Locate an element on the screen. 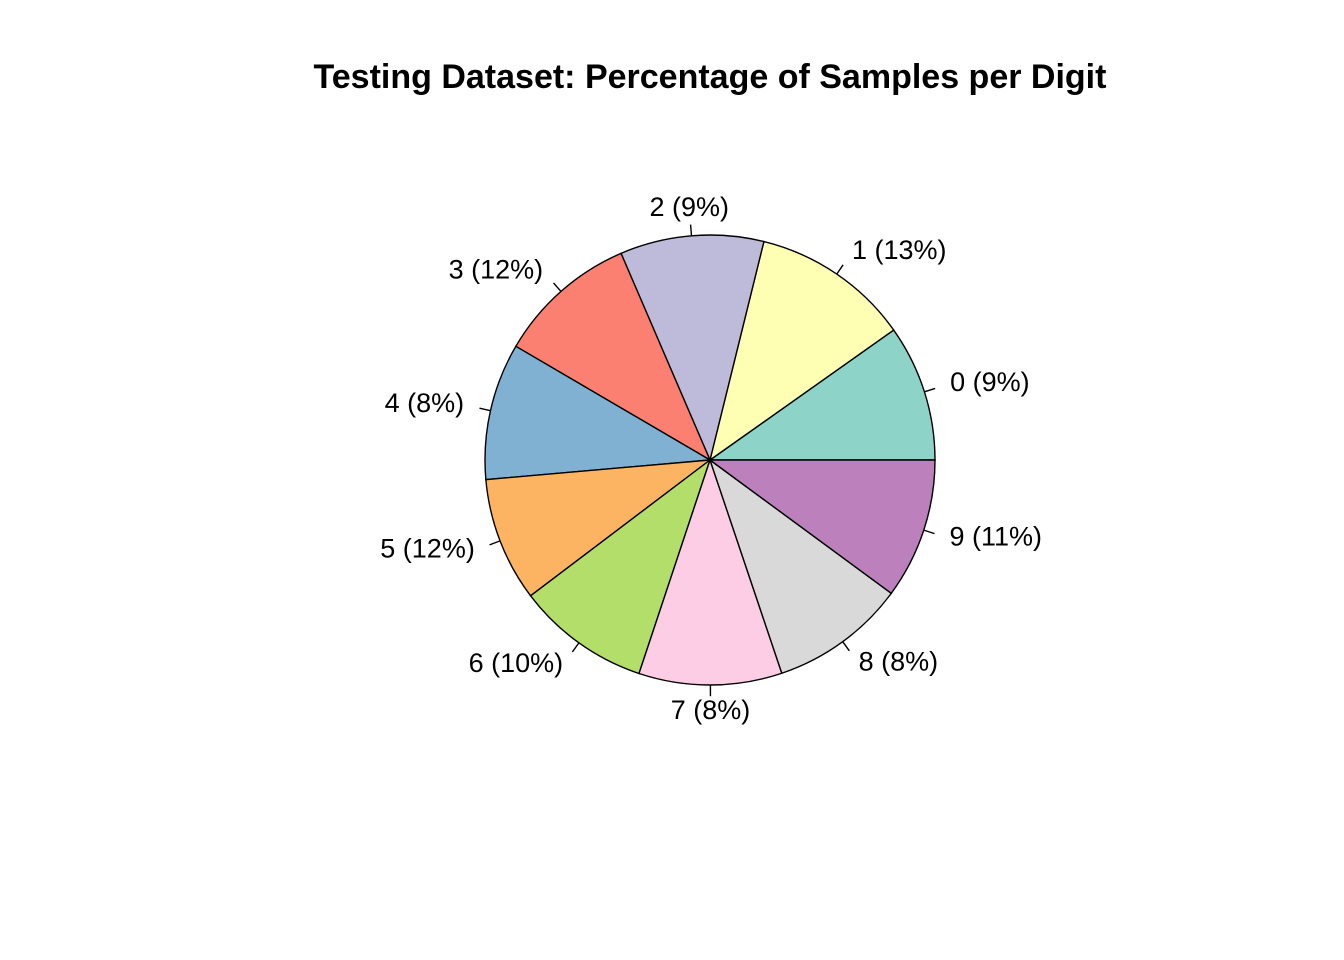 Image resolution: width=1344 pixels, height=960 pixels. pie-slice-label-3: 3 (12%) is located at coordinates (496, 269).